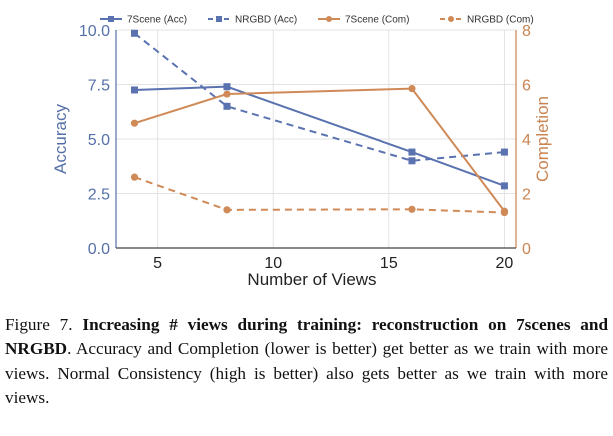 The height and width of the screenshot is (436, 613). I want to click on y2-tick-label: 4, so click(526, 140).